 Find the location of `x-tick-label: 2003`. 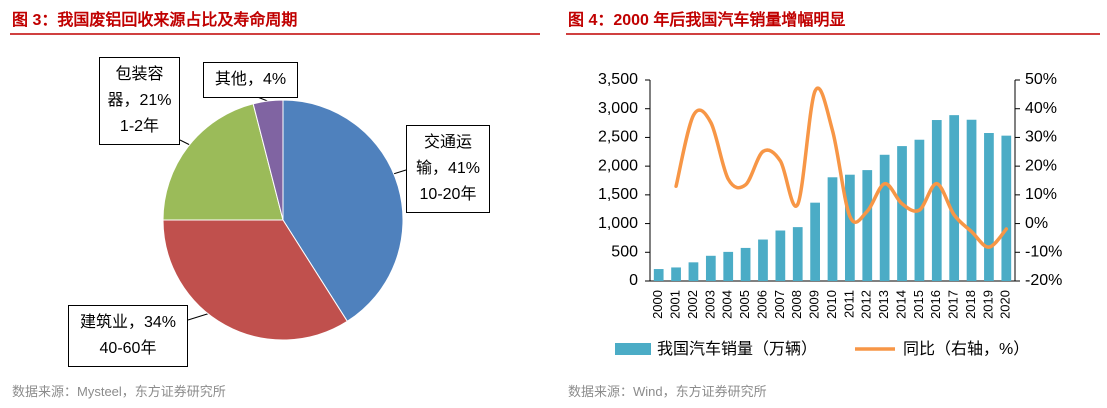

x-tick-label: 2003 is located at coordinates (709, 304).